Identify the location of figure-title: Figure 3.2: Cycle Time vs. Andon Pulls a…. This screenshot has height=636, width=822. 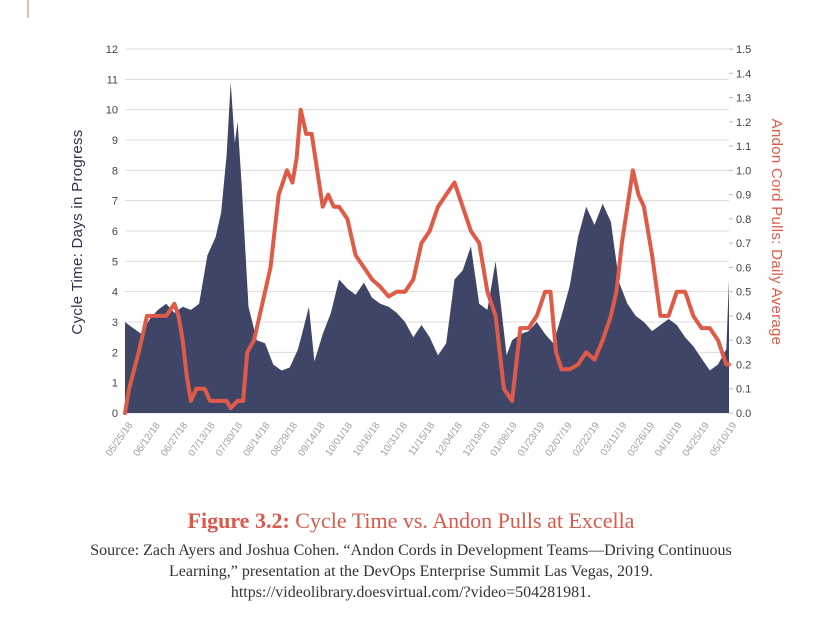
(411, 521).